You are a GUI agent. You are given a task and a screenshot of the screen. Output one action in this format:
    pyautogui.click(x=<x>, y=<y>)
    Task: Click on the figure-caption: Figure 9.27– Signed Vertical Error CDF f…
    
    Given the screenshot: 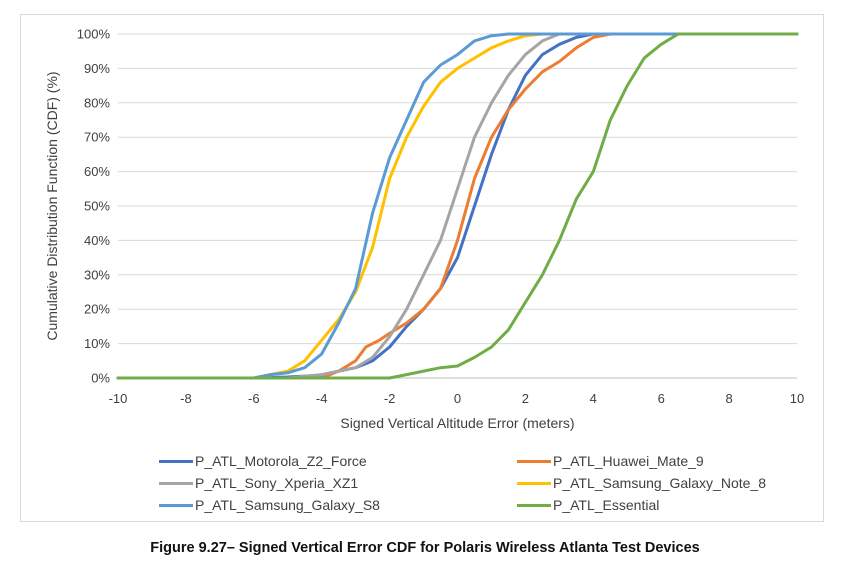 What is the action you would take?
    pyautogui.click(x=425, y=548)
    